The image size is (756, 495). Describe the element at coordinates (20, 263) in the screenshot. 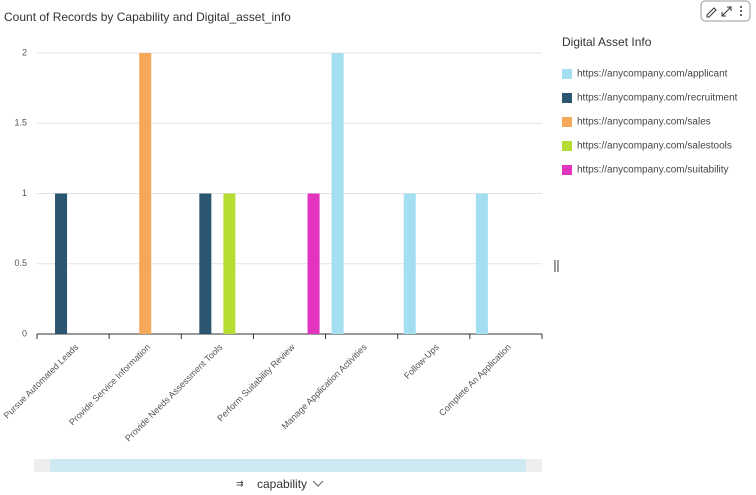

I see `y-tick-label: 0.5` at that location.